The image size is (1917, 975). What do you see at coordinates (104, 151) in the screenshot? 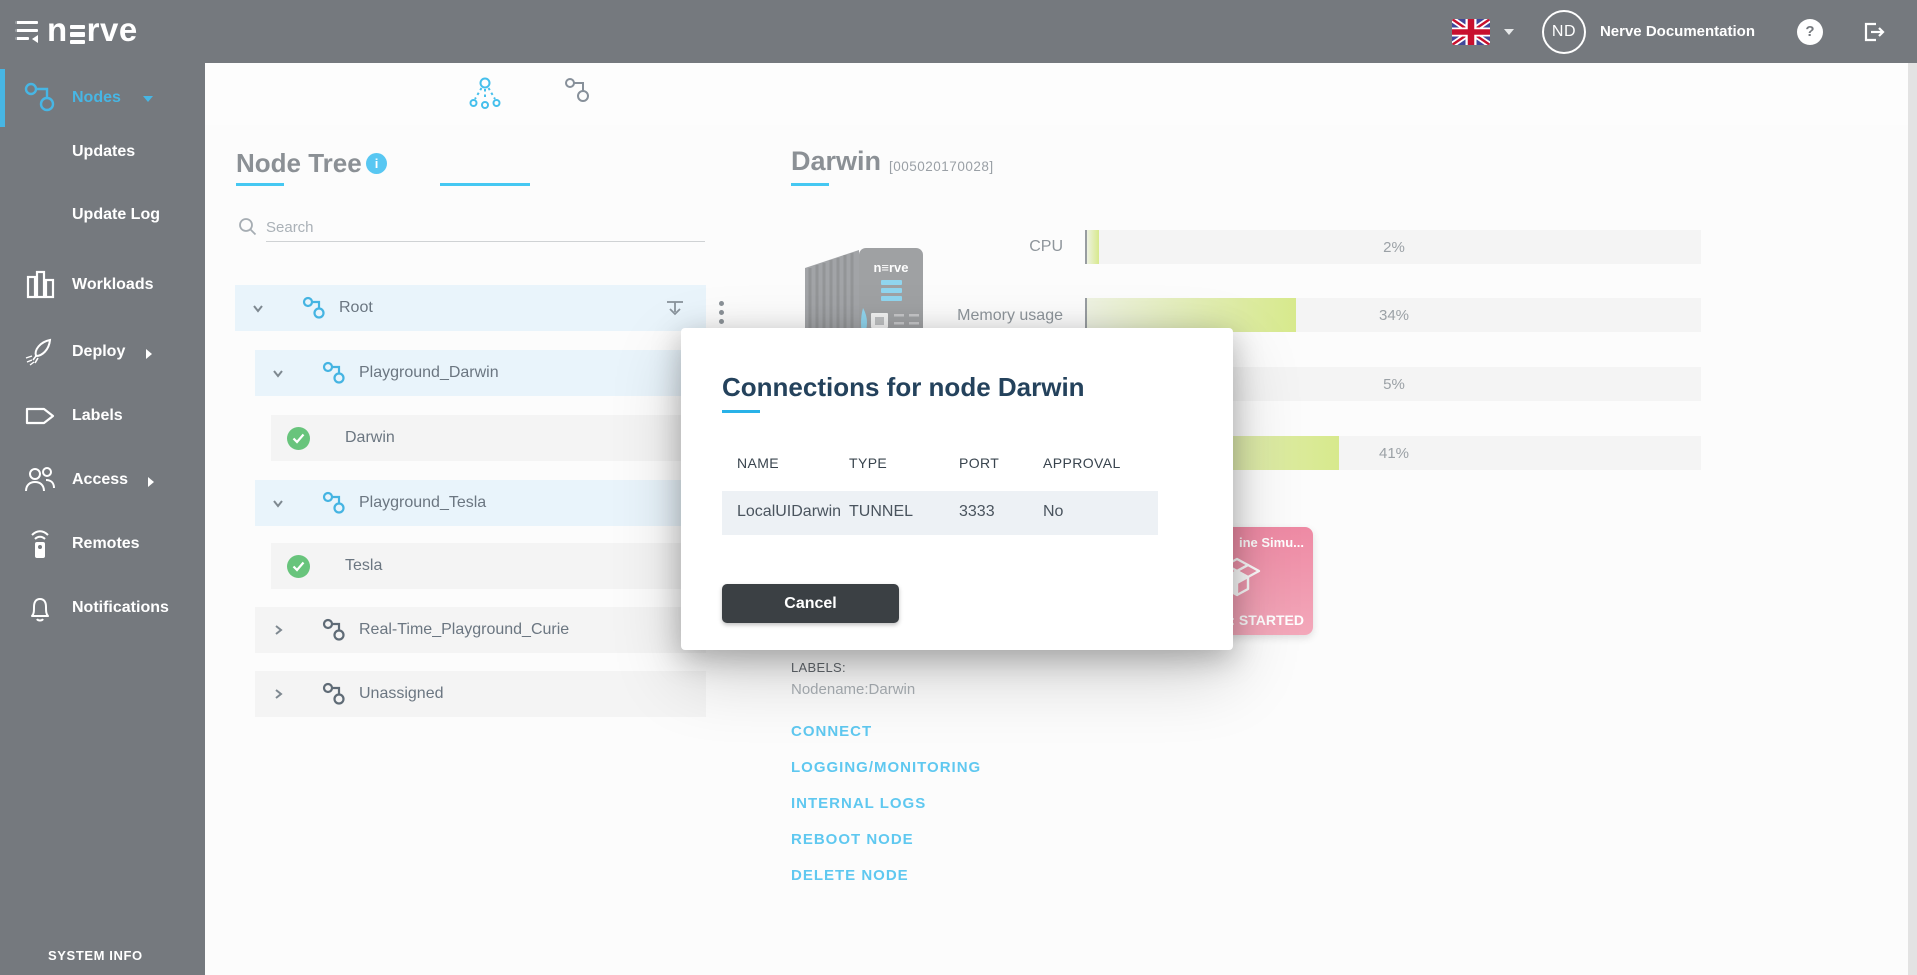
I see `sidebar-item-updates: Updates` at bounding box center [104, 151].